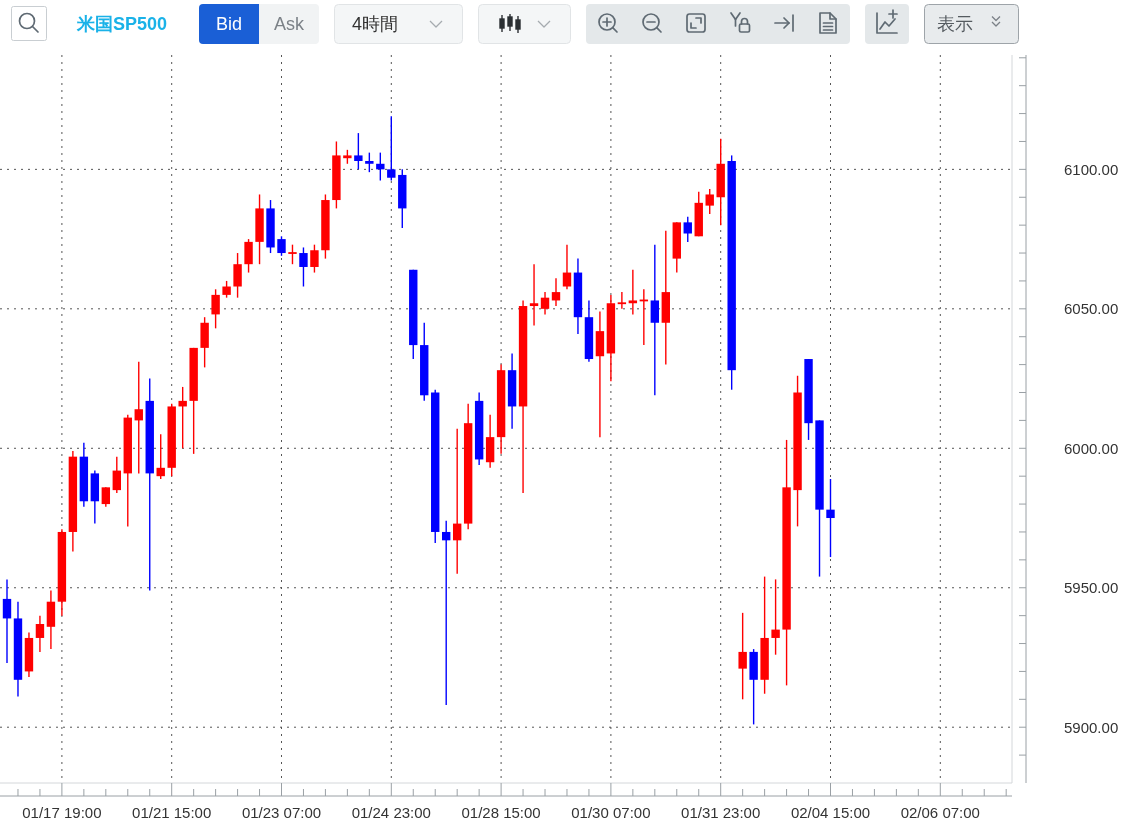 Image resolution: width=1132 pixels, height=822 pixels. Describe the element at coordinates (1091, 448) in the screenshot. I see `y-tick-label: 6000.00` at that location.